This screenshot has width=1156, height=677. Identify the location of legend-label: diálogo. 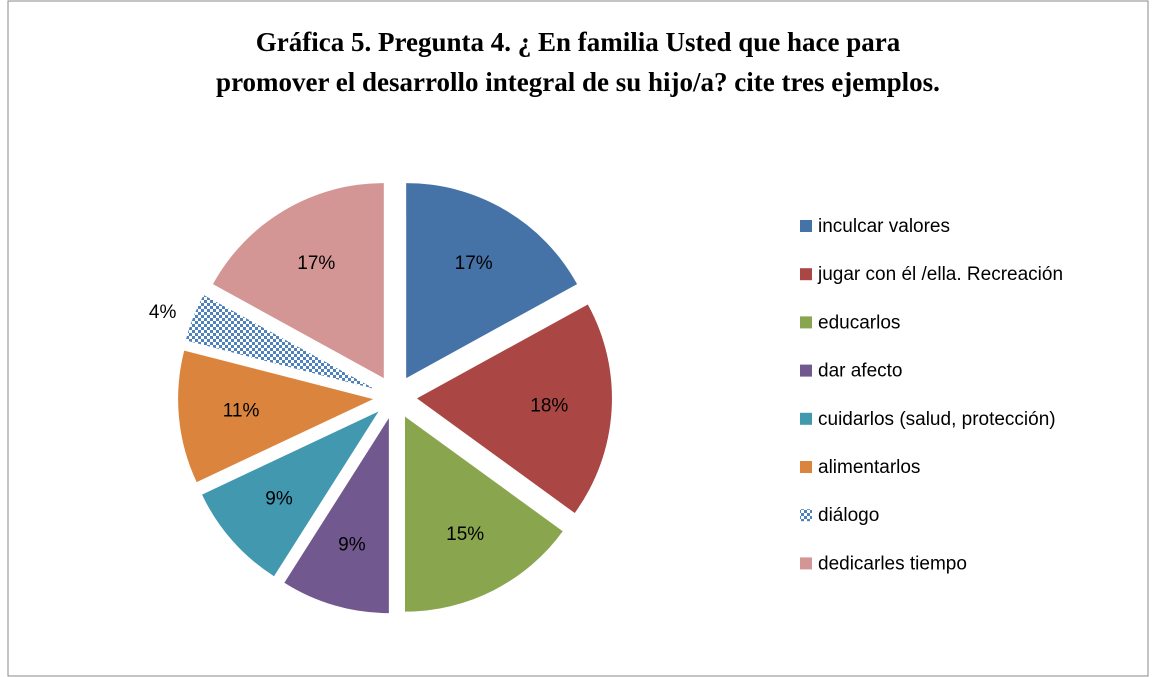
(848, 515).